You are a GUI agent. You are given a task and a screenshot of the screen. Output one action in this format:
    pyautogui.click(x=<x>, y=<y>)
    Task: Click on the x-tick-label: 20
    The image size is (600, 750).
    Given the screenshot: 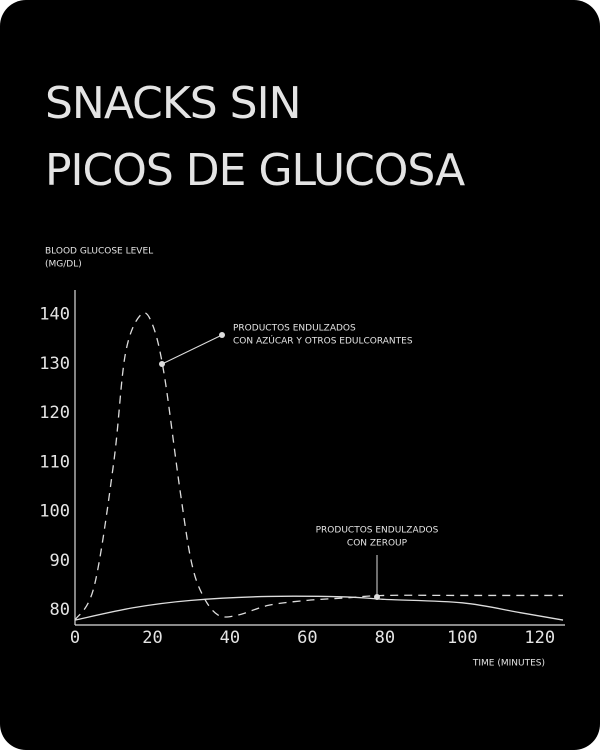 What is the action you would take?
    pyautogui.click(x=152, y=638)
    